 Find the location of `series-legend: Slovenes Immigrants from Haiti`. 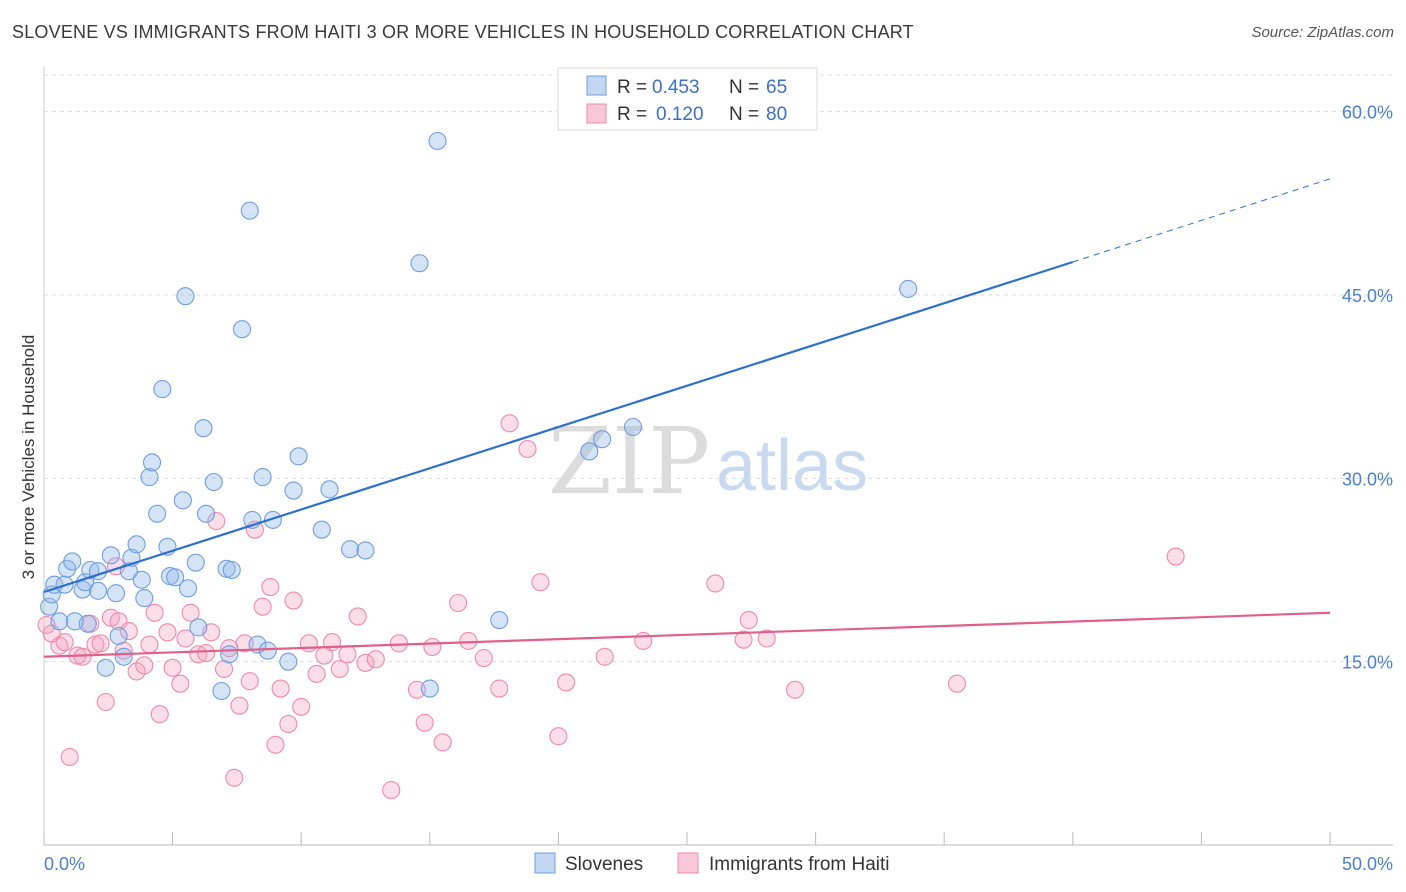

series-legend: Slovenes Immigrants from Haiti is located at coordinates (712, 863).